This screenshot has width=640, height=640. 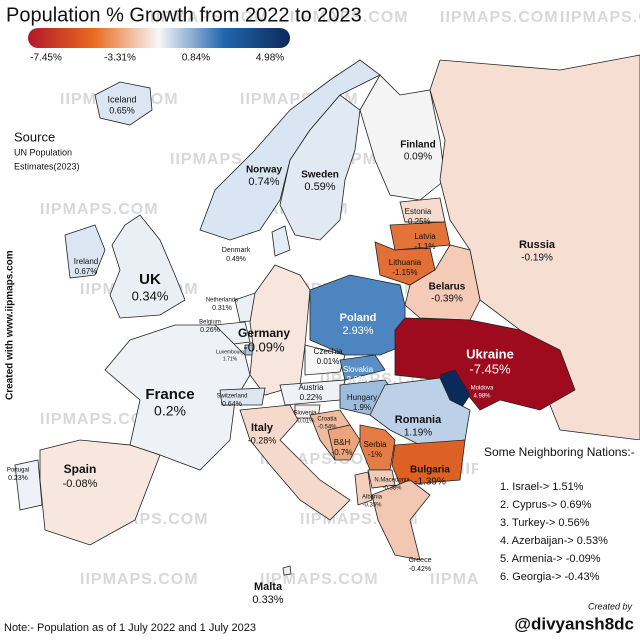 What do you see at coordinates (546, 505) in the screenshot?
I see `neighbor-item: 2. Cyprus-> 0.69%` at bounding box center [546, 505].